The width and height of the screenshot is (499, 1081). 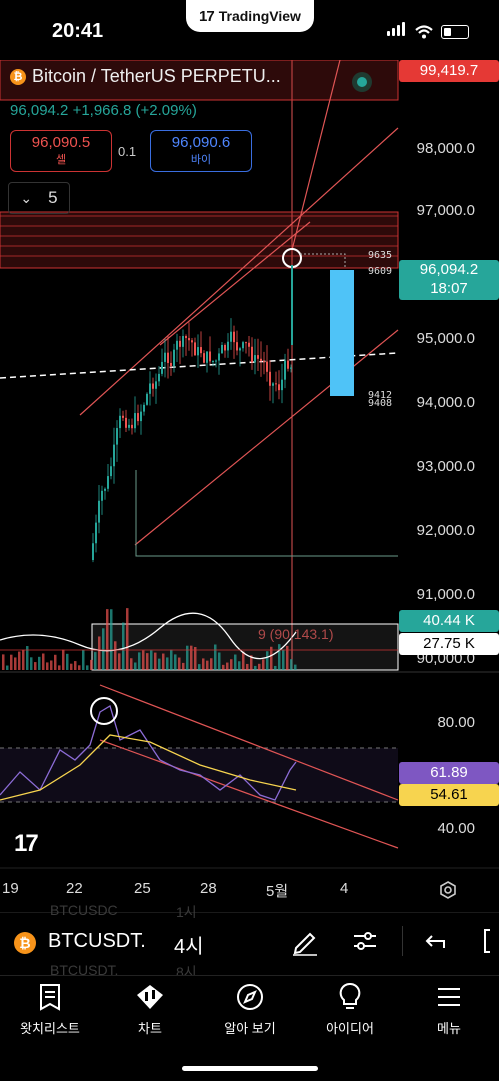 What do you see at coordinates (201, 160) in the screenshot?
I see `buy-label: 바이` at bounding box center [201, 160].